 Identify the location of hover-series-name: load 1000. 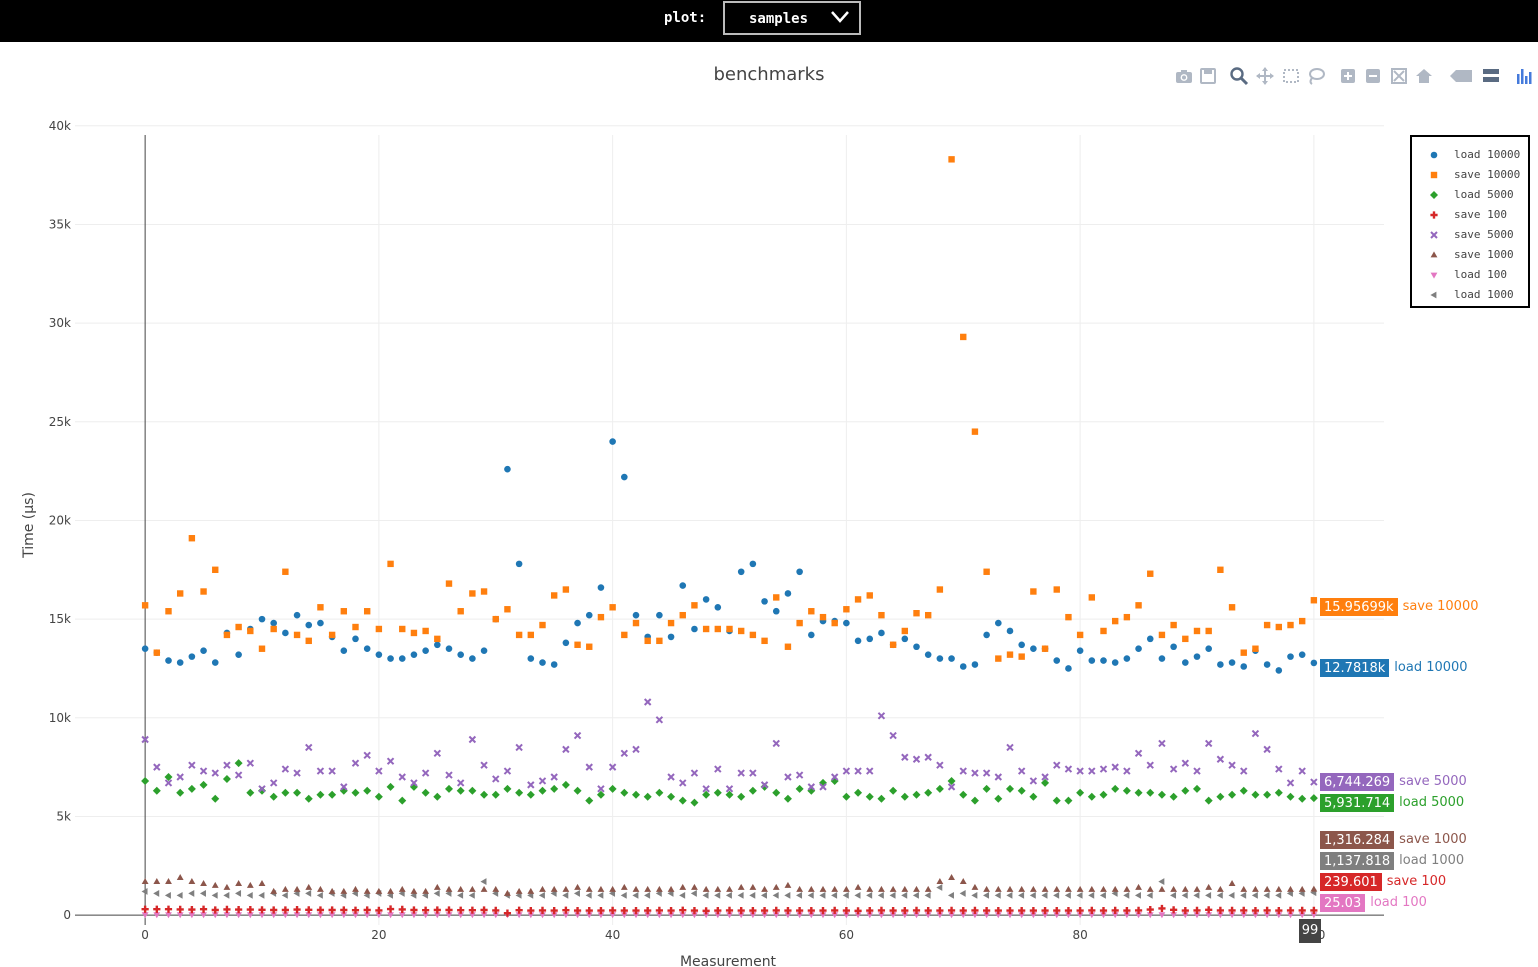
(1432, 860).